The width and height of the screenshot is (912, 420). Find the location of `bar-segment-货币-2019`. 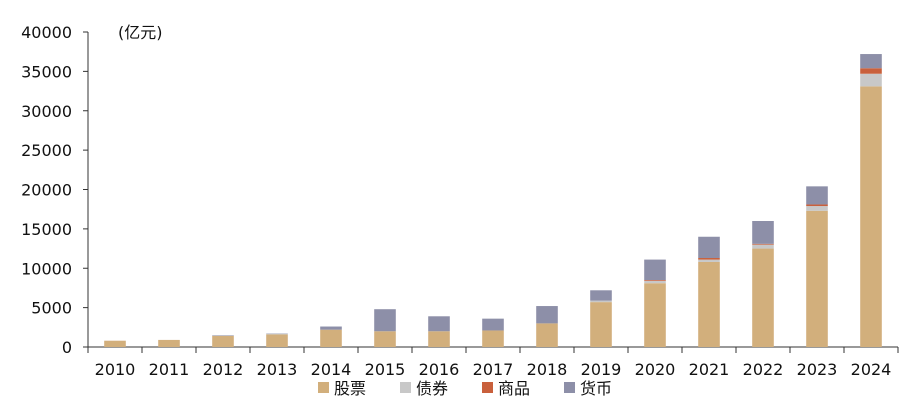

bar-segment-货币-2019 is located at coordinates (601, 295).